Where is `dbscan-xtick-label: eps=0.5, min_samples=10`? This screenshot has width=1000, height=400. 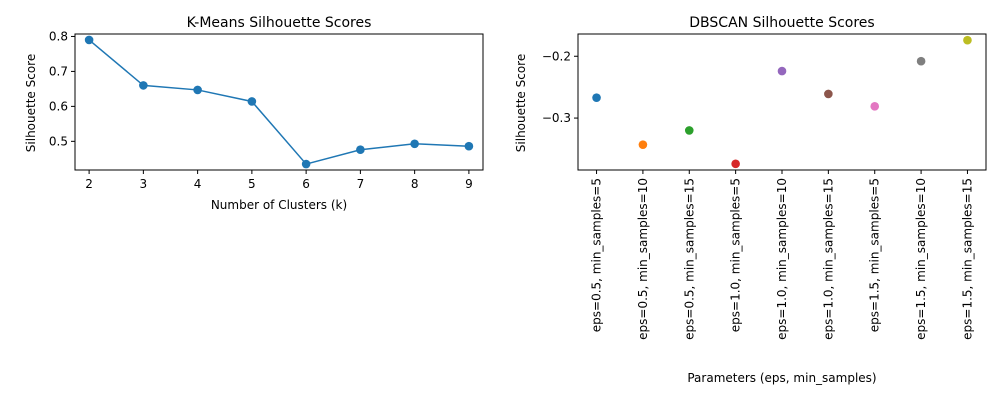 dbscan-xtick-label: eps=0.5, min_samples=10 is located at coordinates (643, 259).